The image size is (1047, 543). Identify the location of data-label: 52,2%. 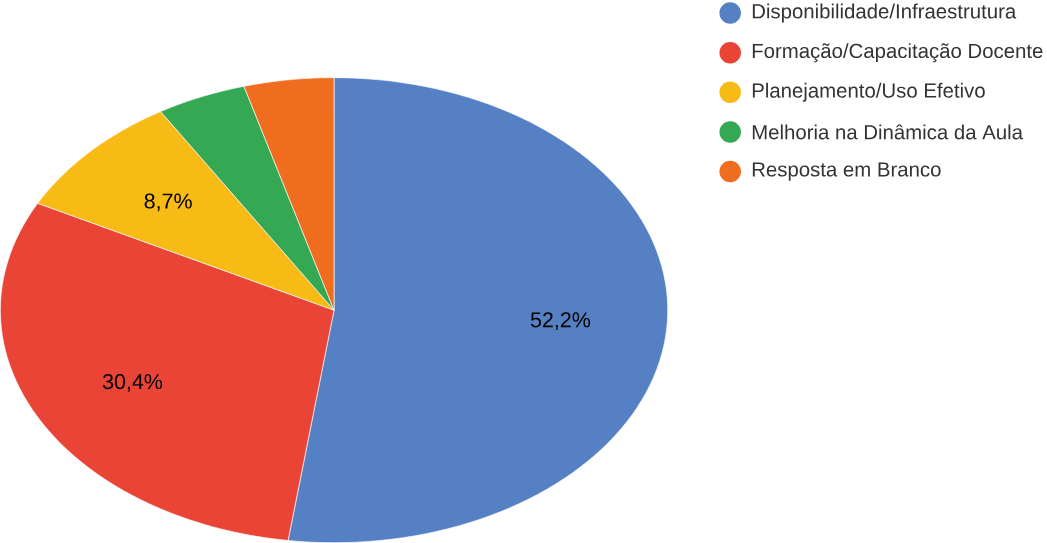
(560, 321).